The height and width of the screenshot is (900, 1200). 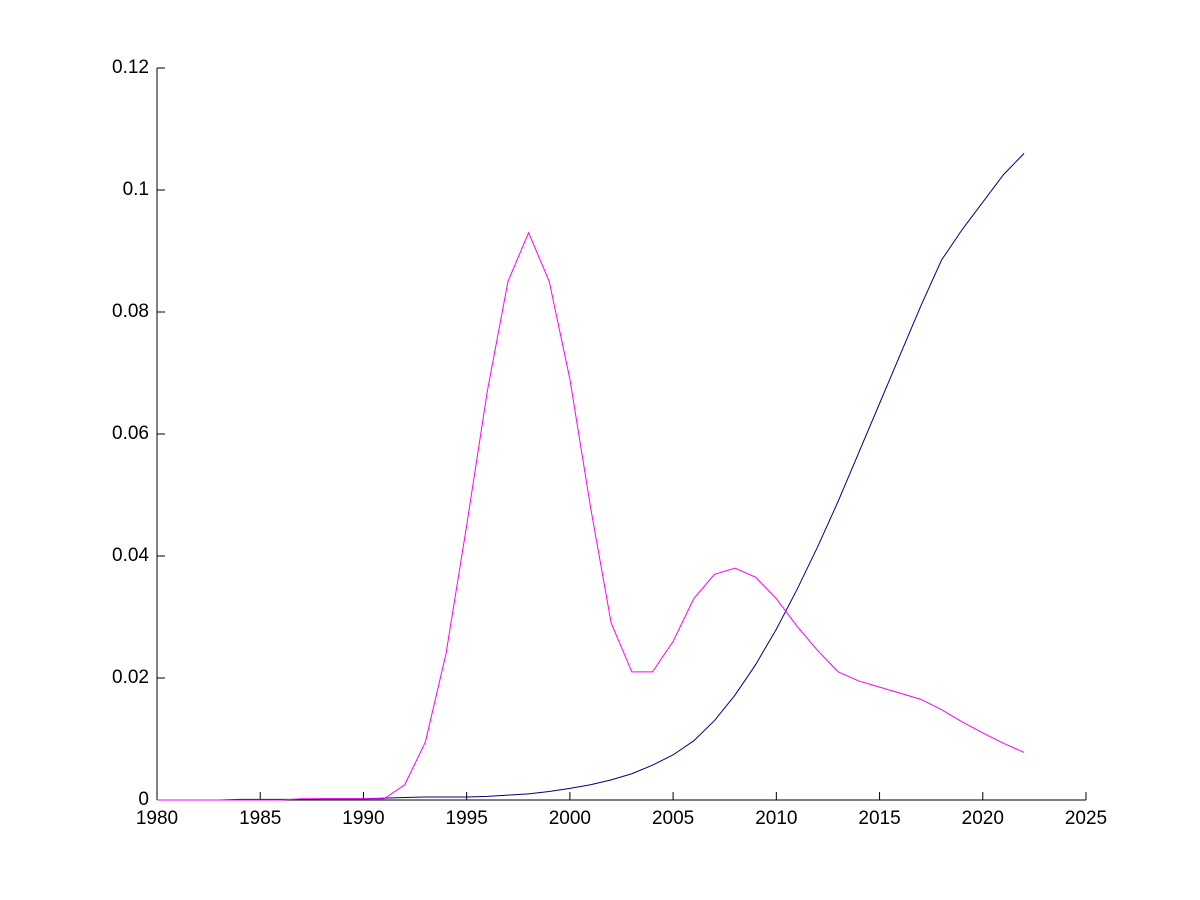 What do you see at coordinates (130, 677) in the screenshot?
I see `y-tick-label: 0.02` at bounding box center [130, 677].